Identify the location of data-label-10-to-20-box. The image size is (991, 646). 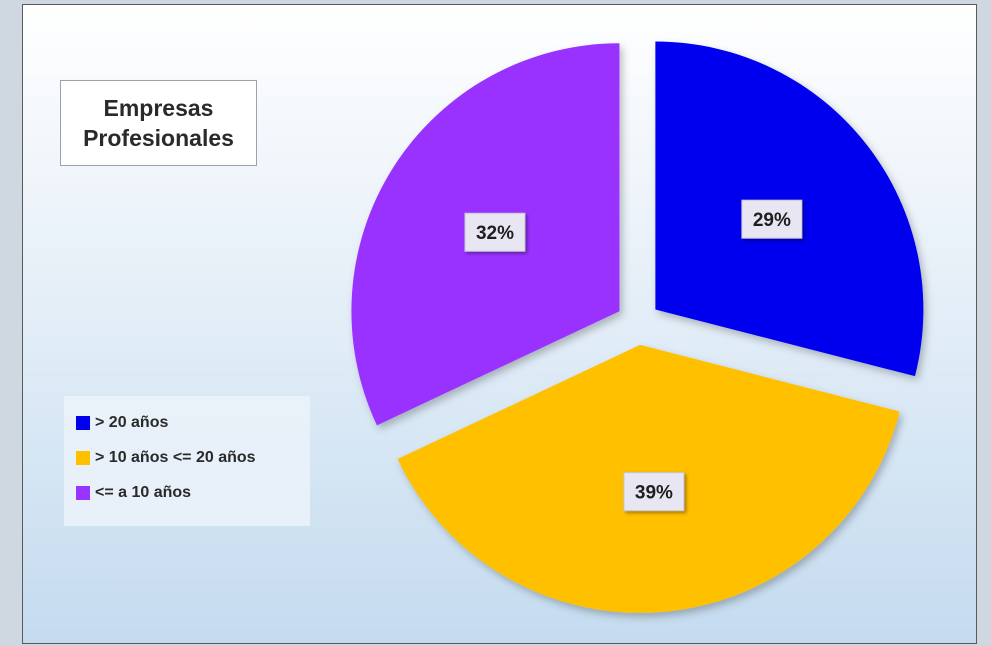
(654, 492).